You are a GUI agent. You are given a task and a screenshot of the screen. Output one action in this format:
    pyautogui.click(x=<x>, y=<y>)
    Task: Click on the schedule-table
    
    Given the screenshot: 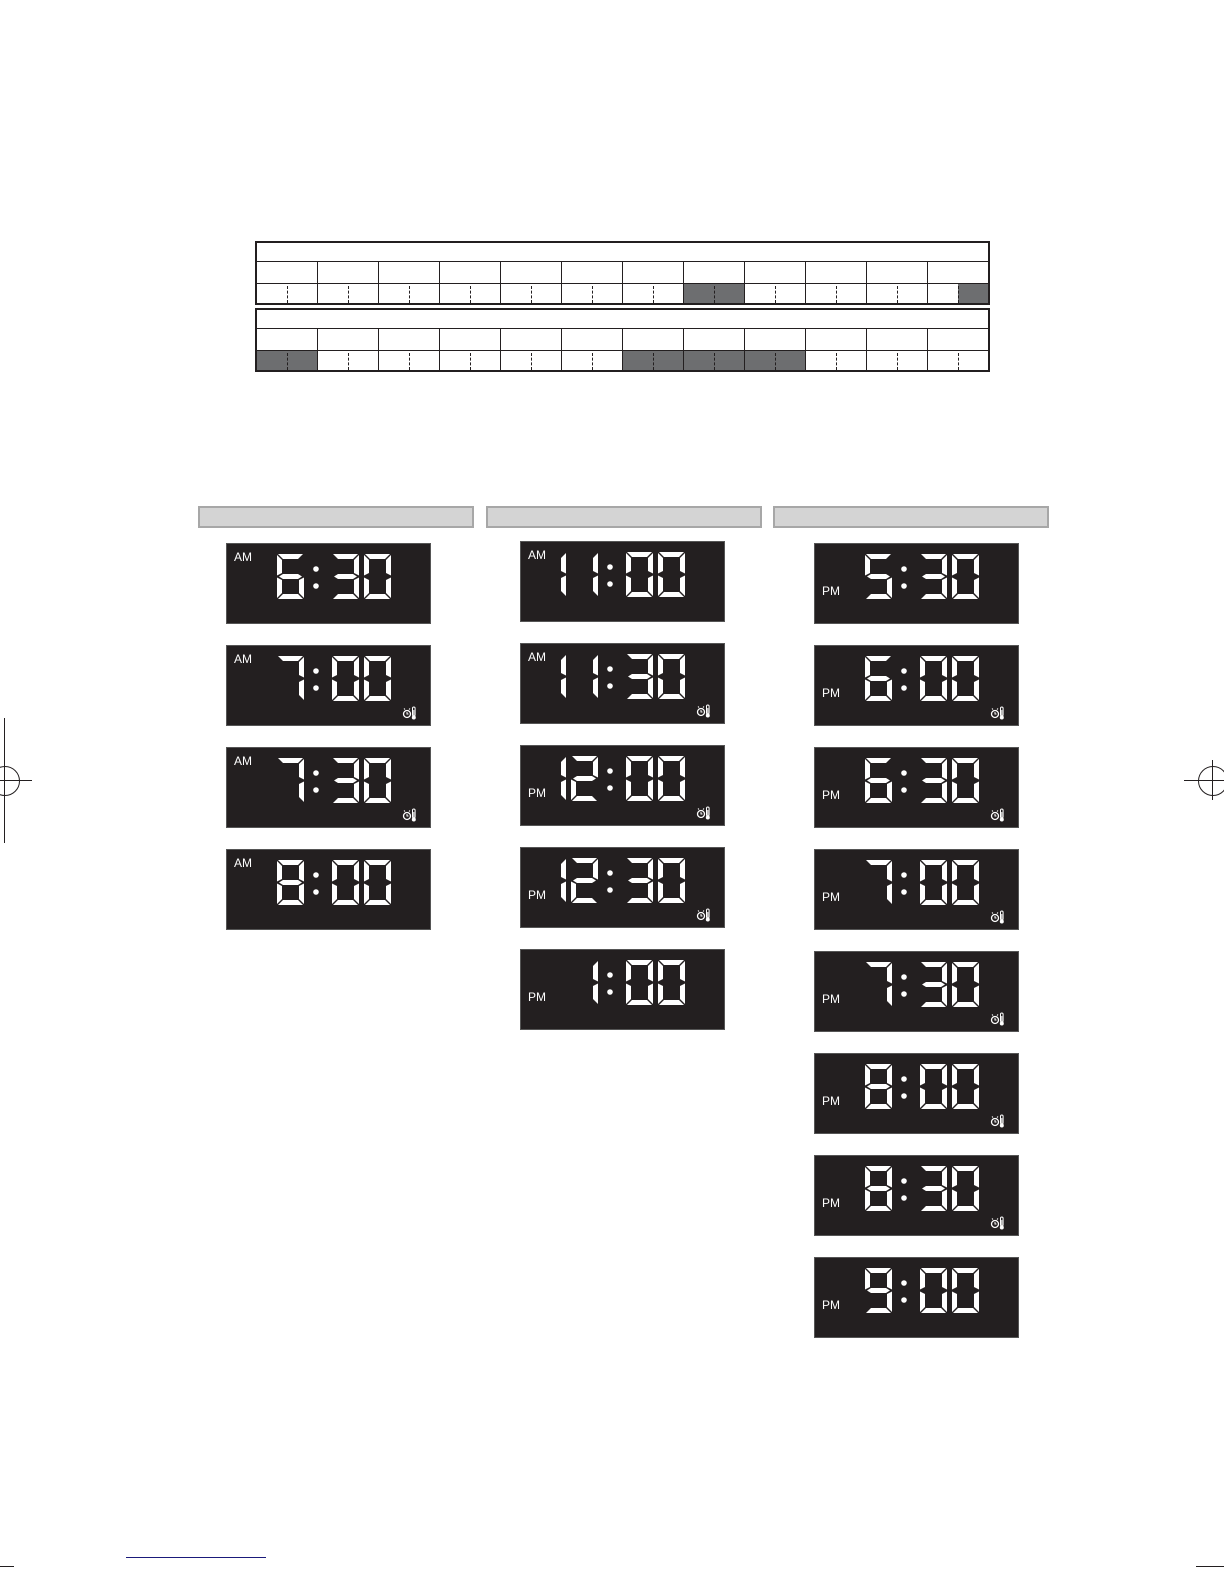 What is the action you would take?
    pyautogui.click(x=622, y=340)
    